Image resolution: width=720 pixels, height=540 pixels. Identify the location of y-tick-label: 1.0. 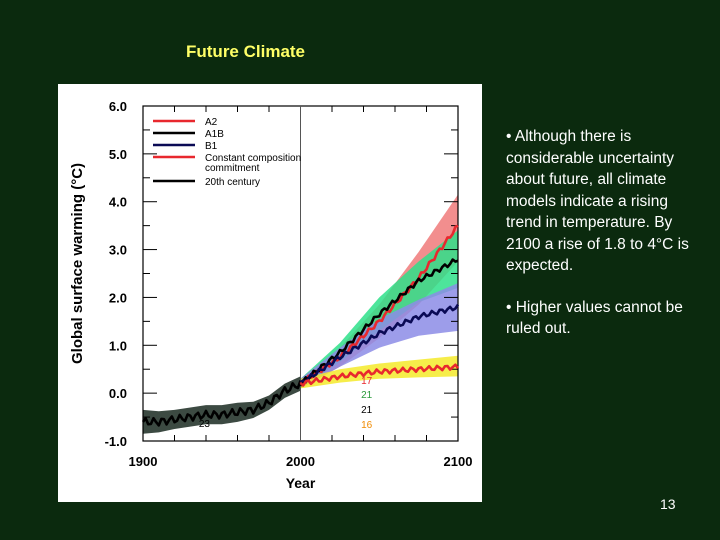
(118, 345).